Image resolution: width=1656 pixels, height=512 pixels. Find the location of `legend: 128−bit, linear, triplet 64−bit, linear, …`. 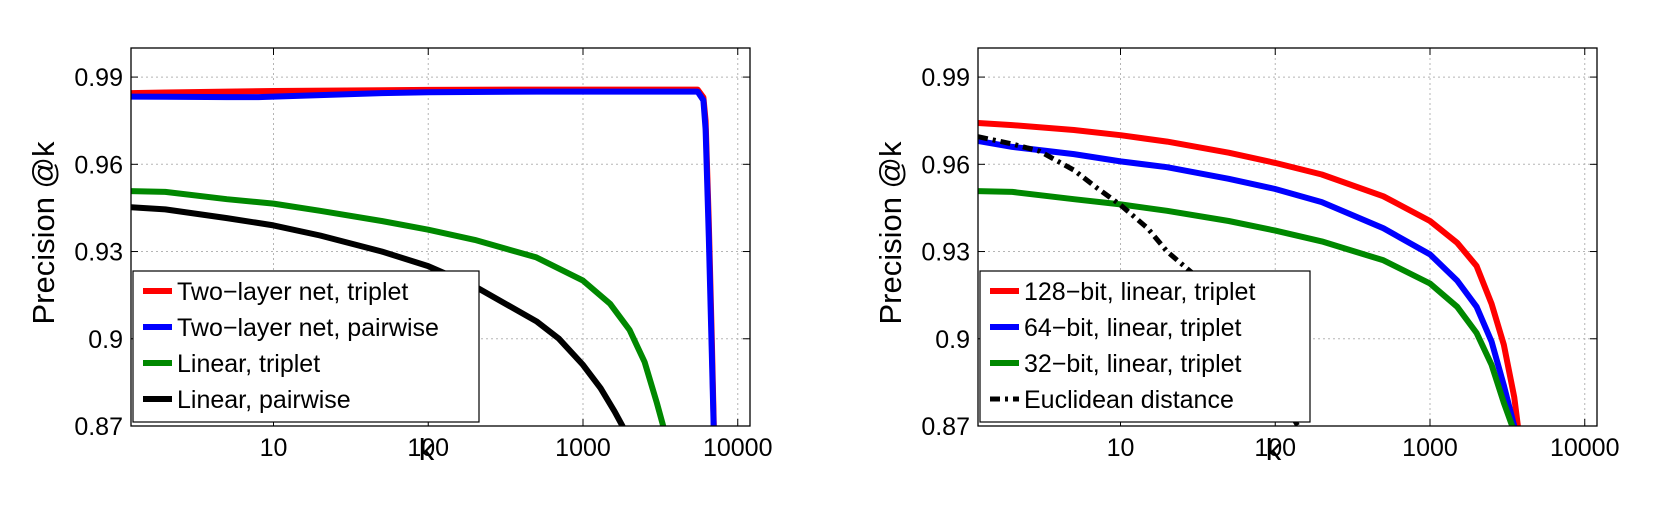

legend: 128−bit, linear, triplet 64−bit, linear, … is located at coordinates (1145, 346).